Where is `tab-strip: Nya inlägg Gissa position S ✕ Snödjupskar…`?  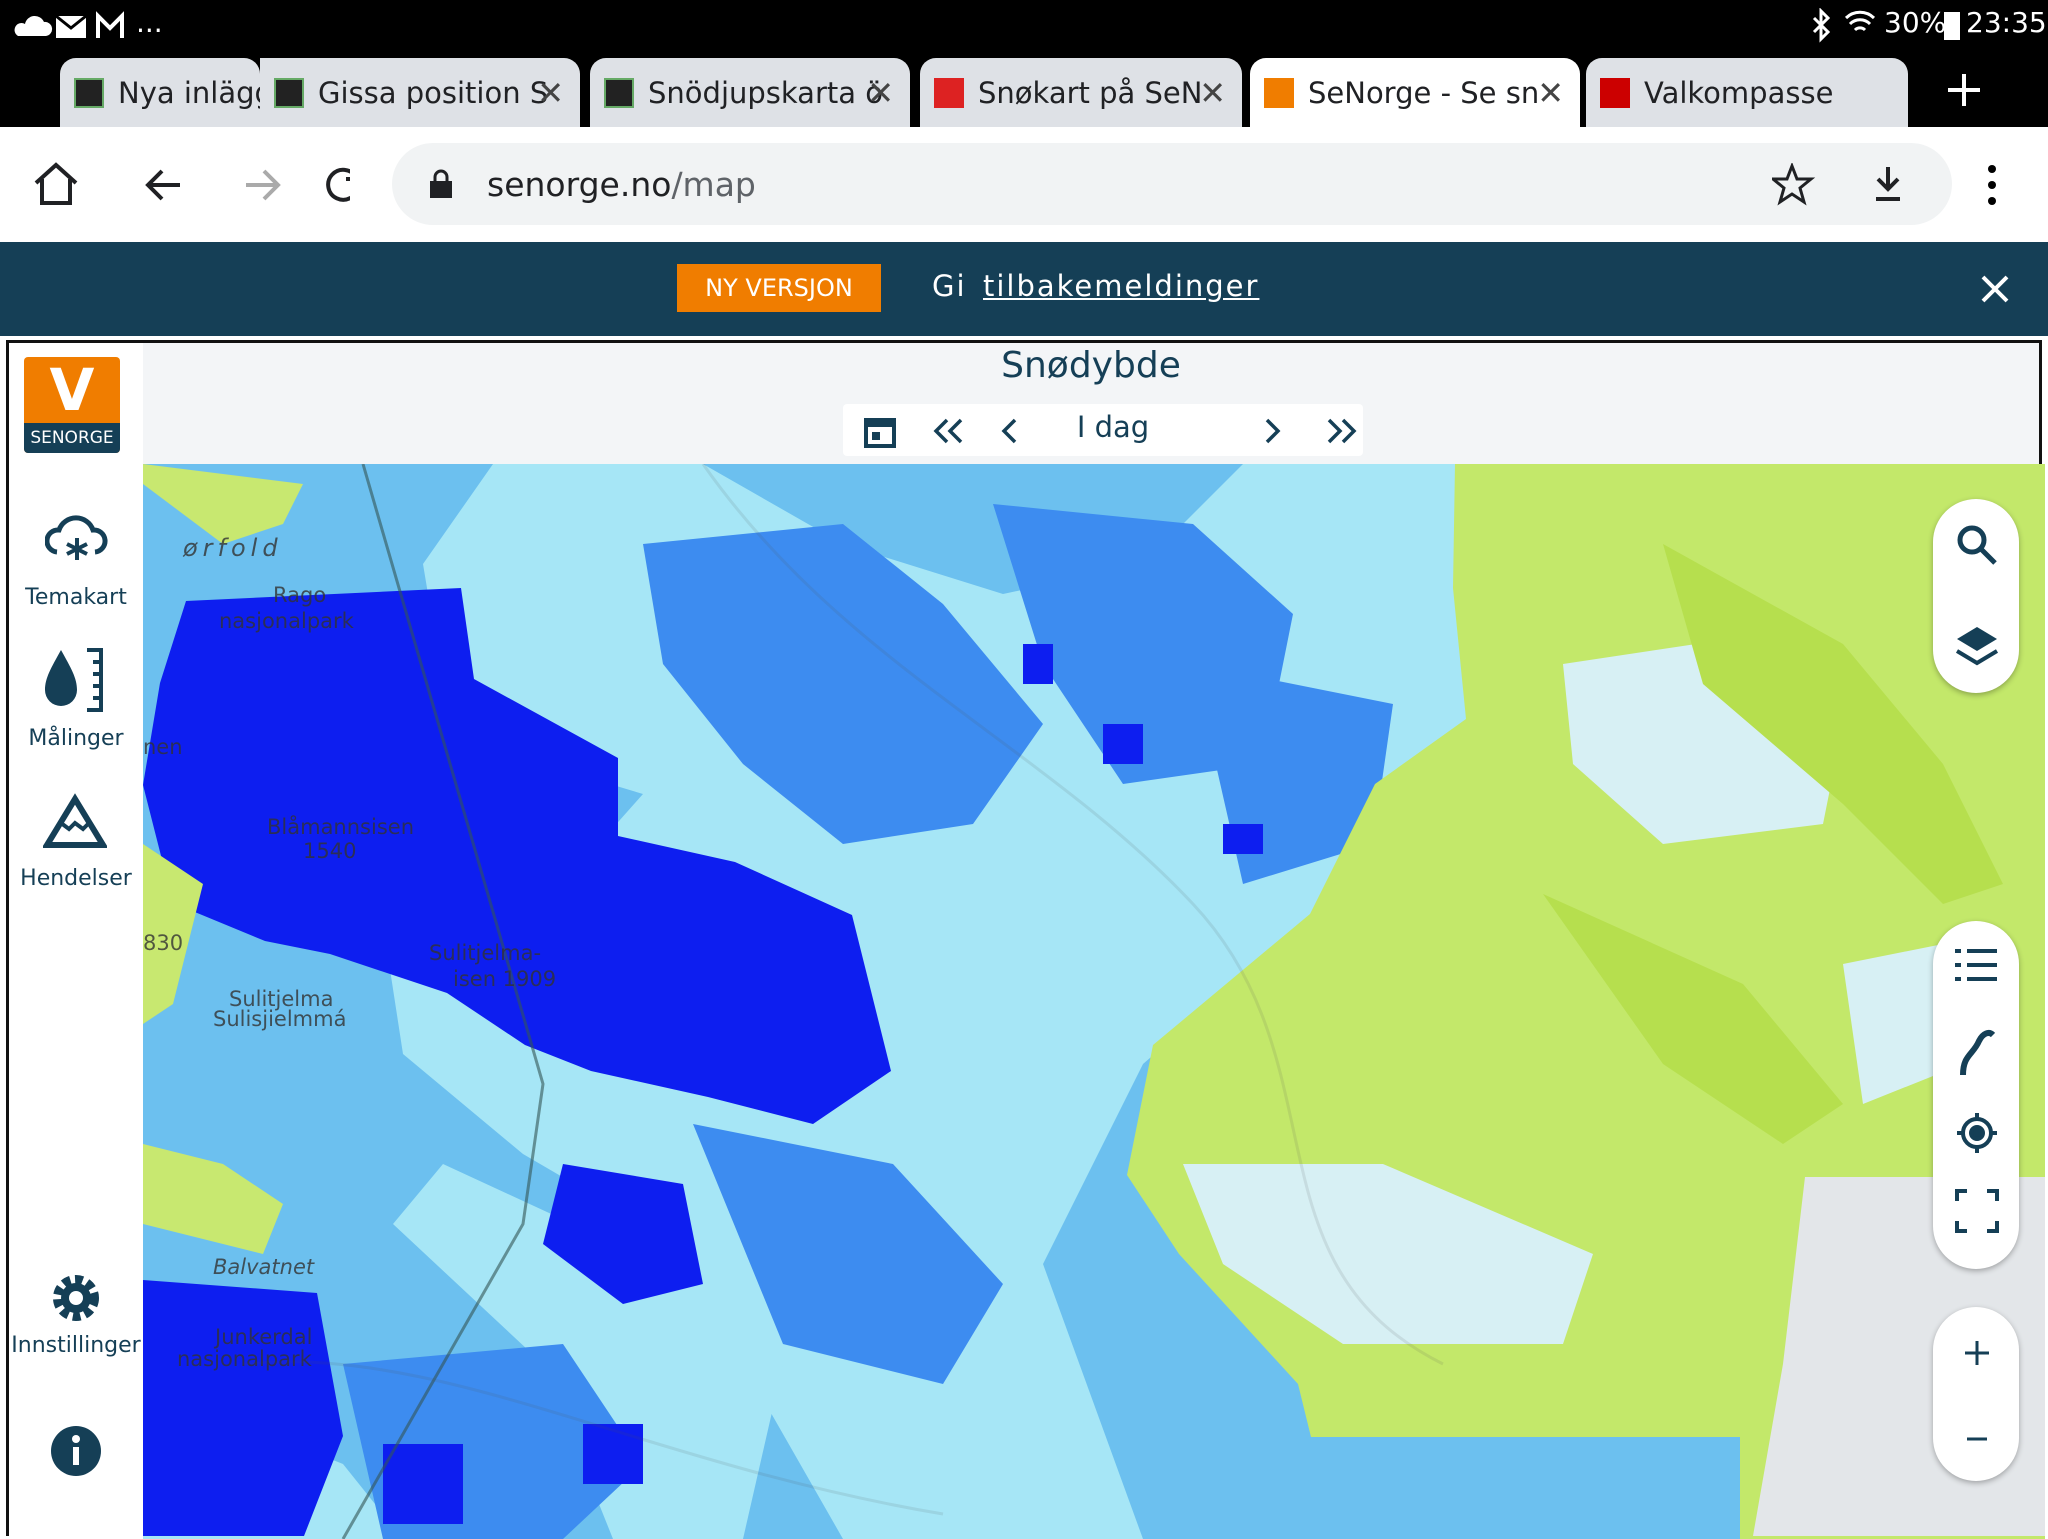 tab-strip: Nya inlägg Gissa position S ✕ Snödjupskar… is located at coordinates (1024, 89).